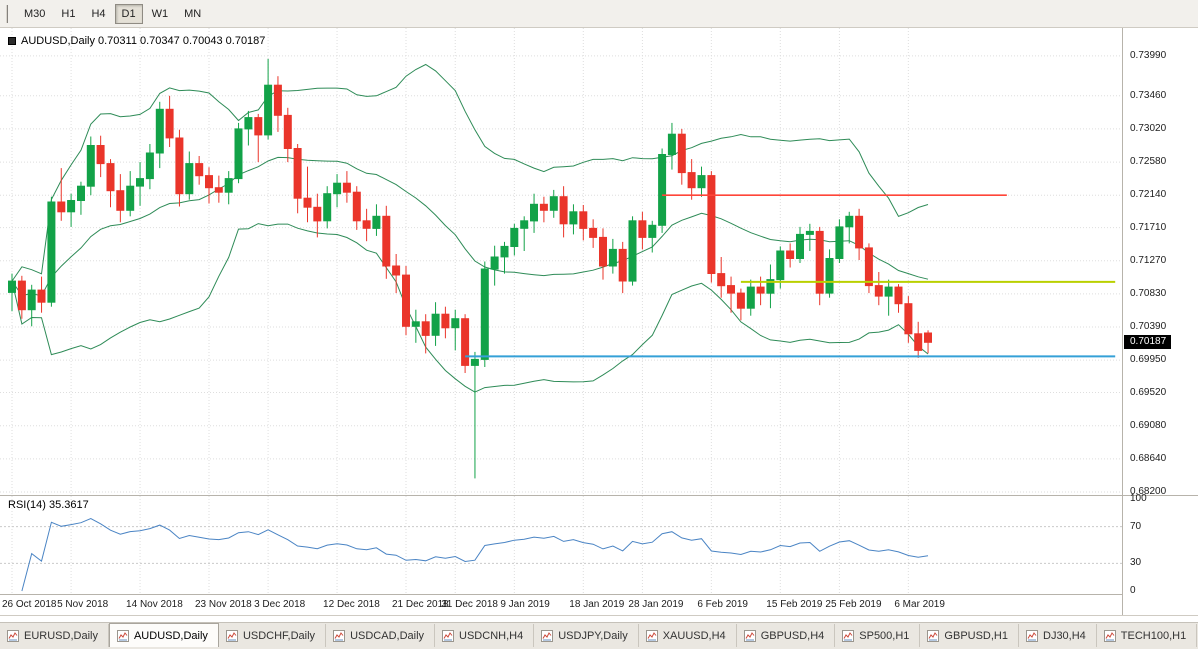 Image resolution: width=1198 pixels, height=649 pixels. I want to click on price-tick-label: 0.72140, so click(1148, 195).